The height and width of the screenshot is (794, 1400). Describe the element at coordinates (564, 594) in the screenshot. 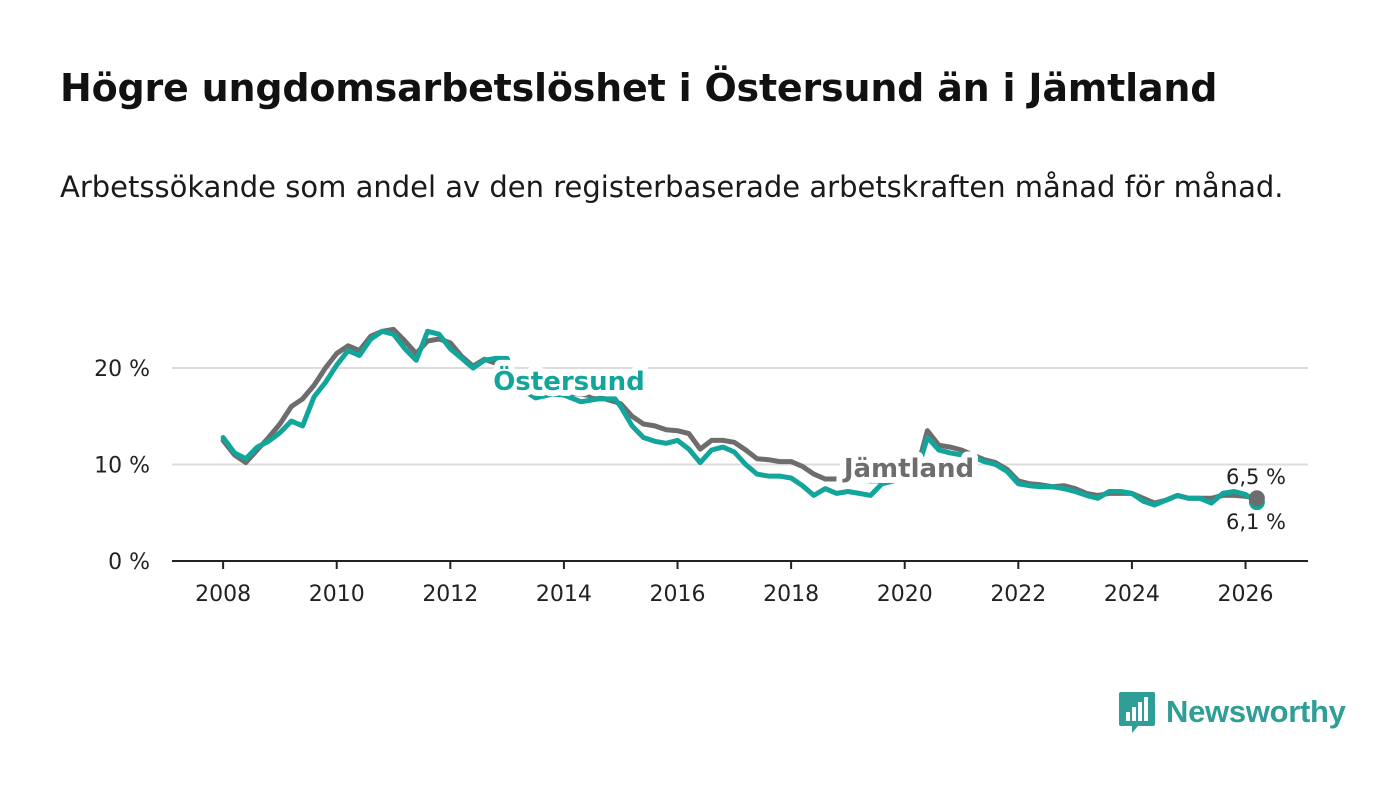

I see `x-tick-label: 2014` at that location.